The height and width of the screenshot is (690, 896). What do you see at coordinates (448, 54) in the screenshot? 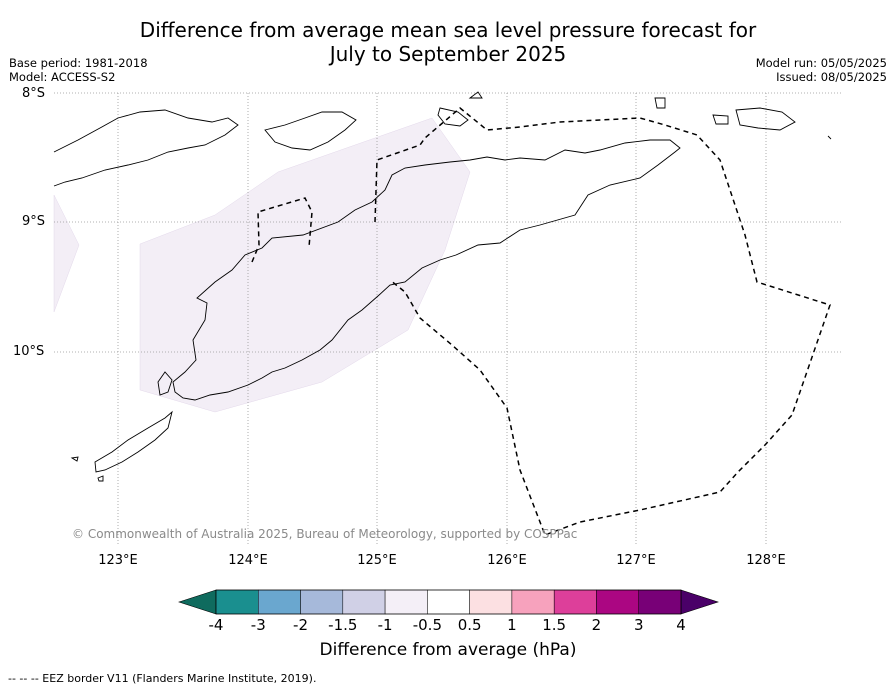
I see `title-line-2: July to September 2025` at bounding box center [448, 54].